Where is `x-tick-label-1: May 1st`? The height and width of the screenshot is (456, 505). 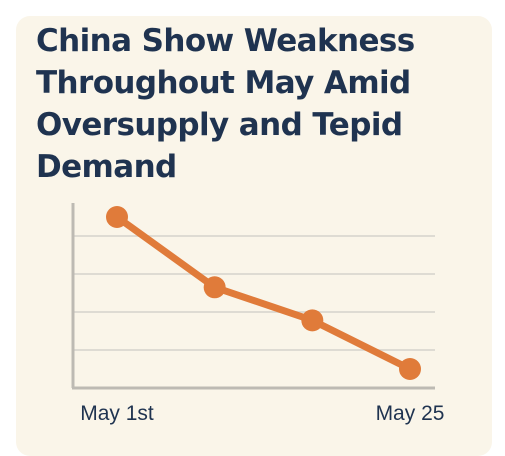
x-tick-label-1: May 1st is located at coordinates (117, 413).